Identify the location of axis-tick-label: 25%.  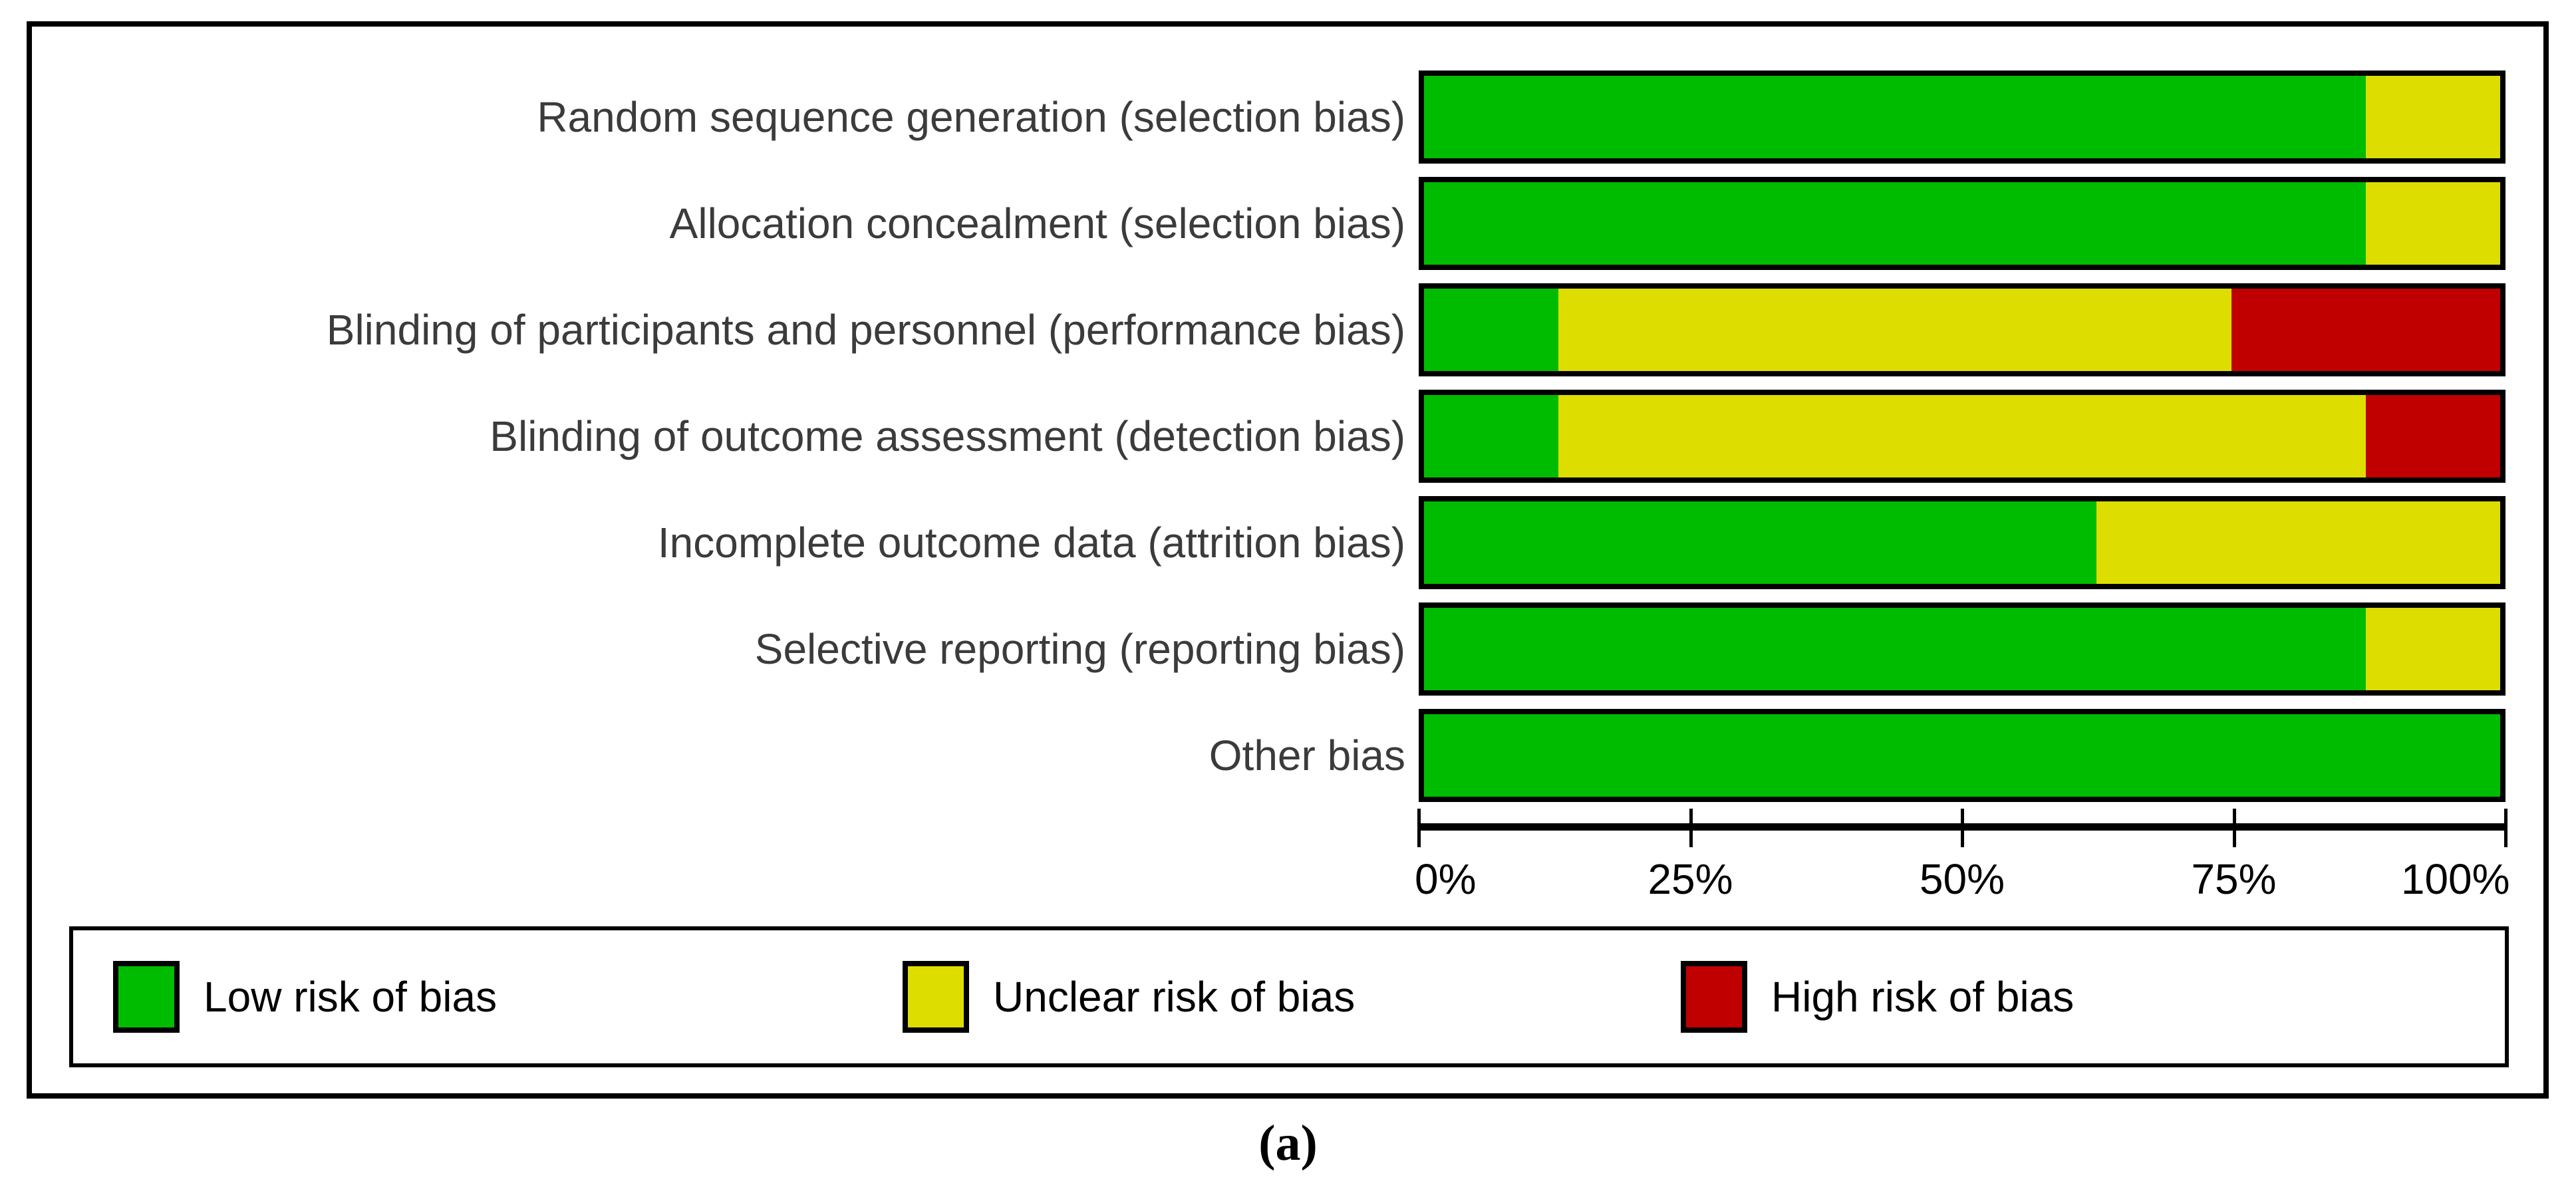
(1690, 879).